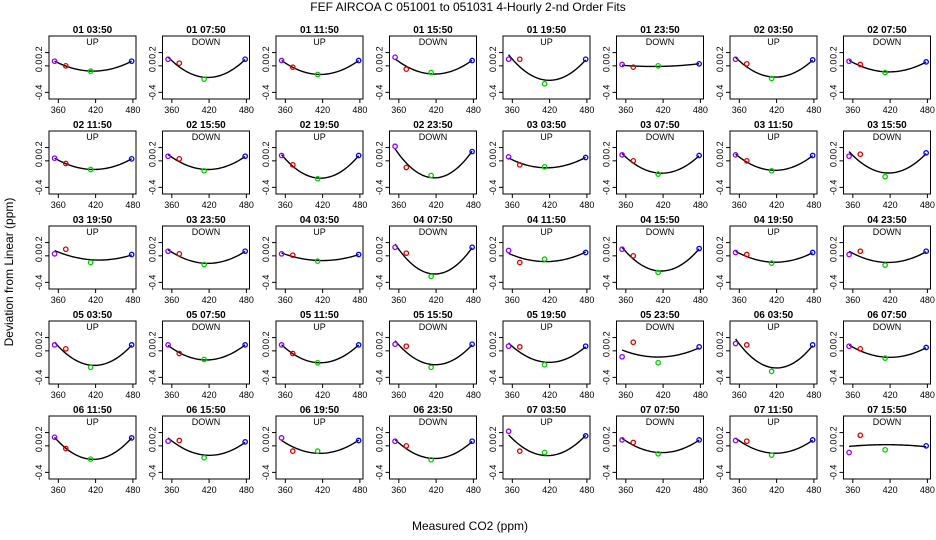  What do you see at coordinates (92, 410) in the screenshot?
I see `panel-title: 06 11:50` at bounding box center [92, 410].